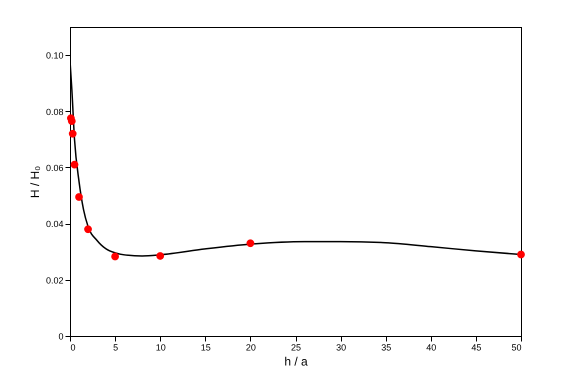 The image size is (581, 379). Describe the element at coordinates (251, 347) in the screenshot. I see `x-tick-label: 20` at that location.